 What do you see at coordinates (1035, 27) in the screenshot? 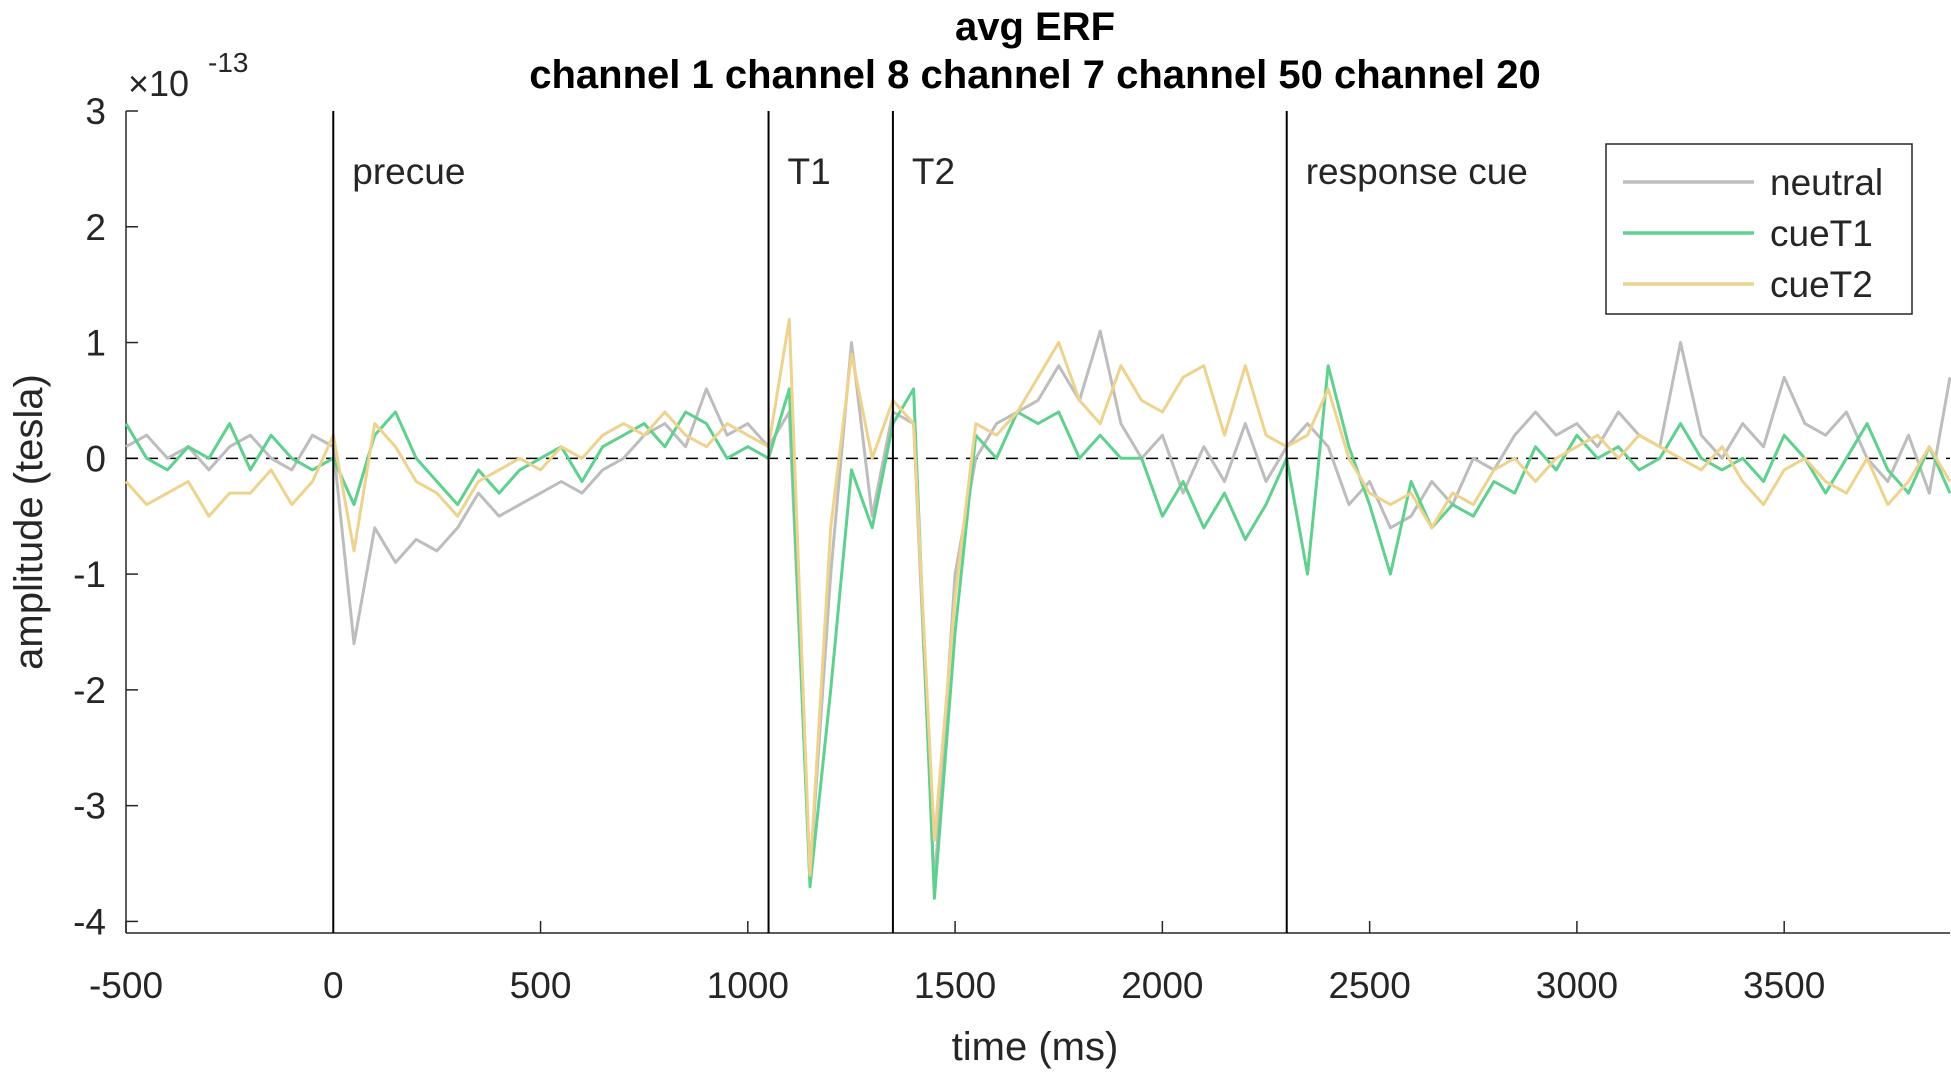
I see `chart-title: avg ERF` at bounding box center [1035, 27].